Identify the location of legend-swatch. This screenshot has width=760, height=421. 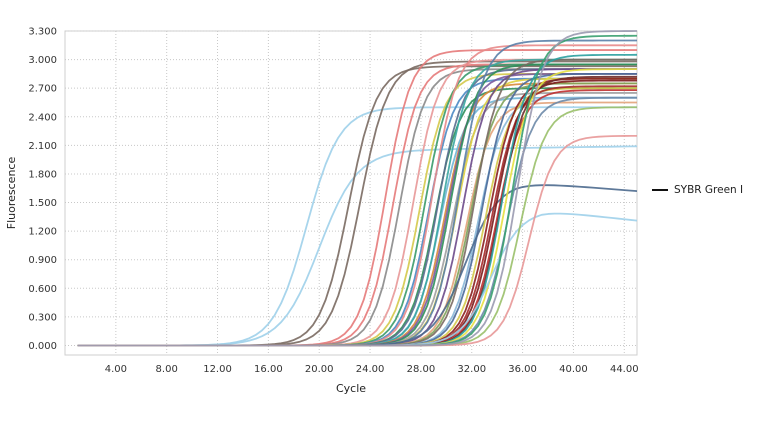
(660, 190).